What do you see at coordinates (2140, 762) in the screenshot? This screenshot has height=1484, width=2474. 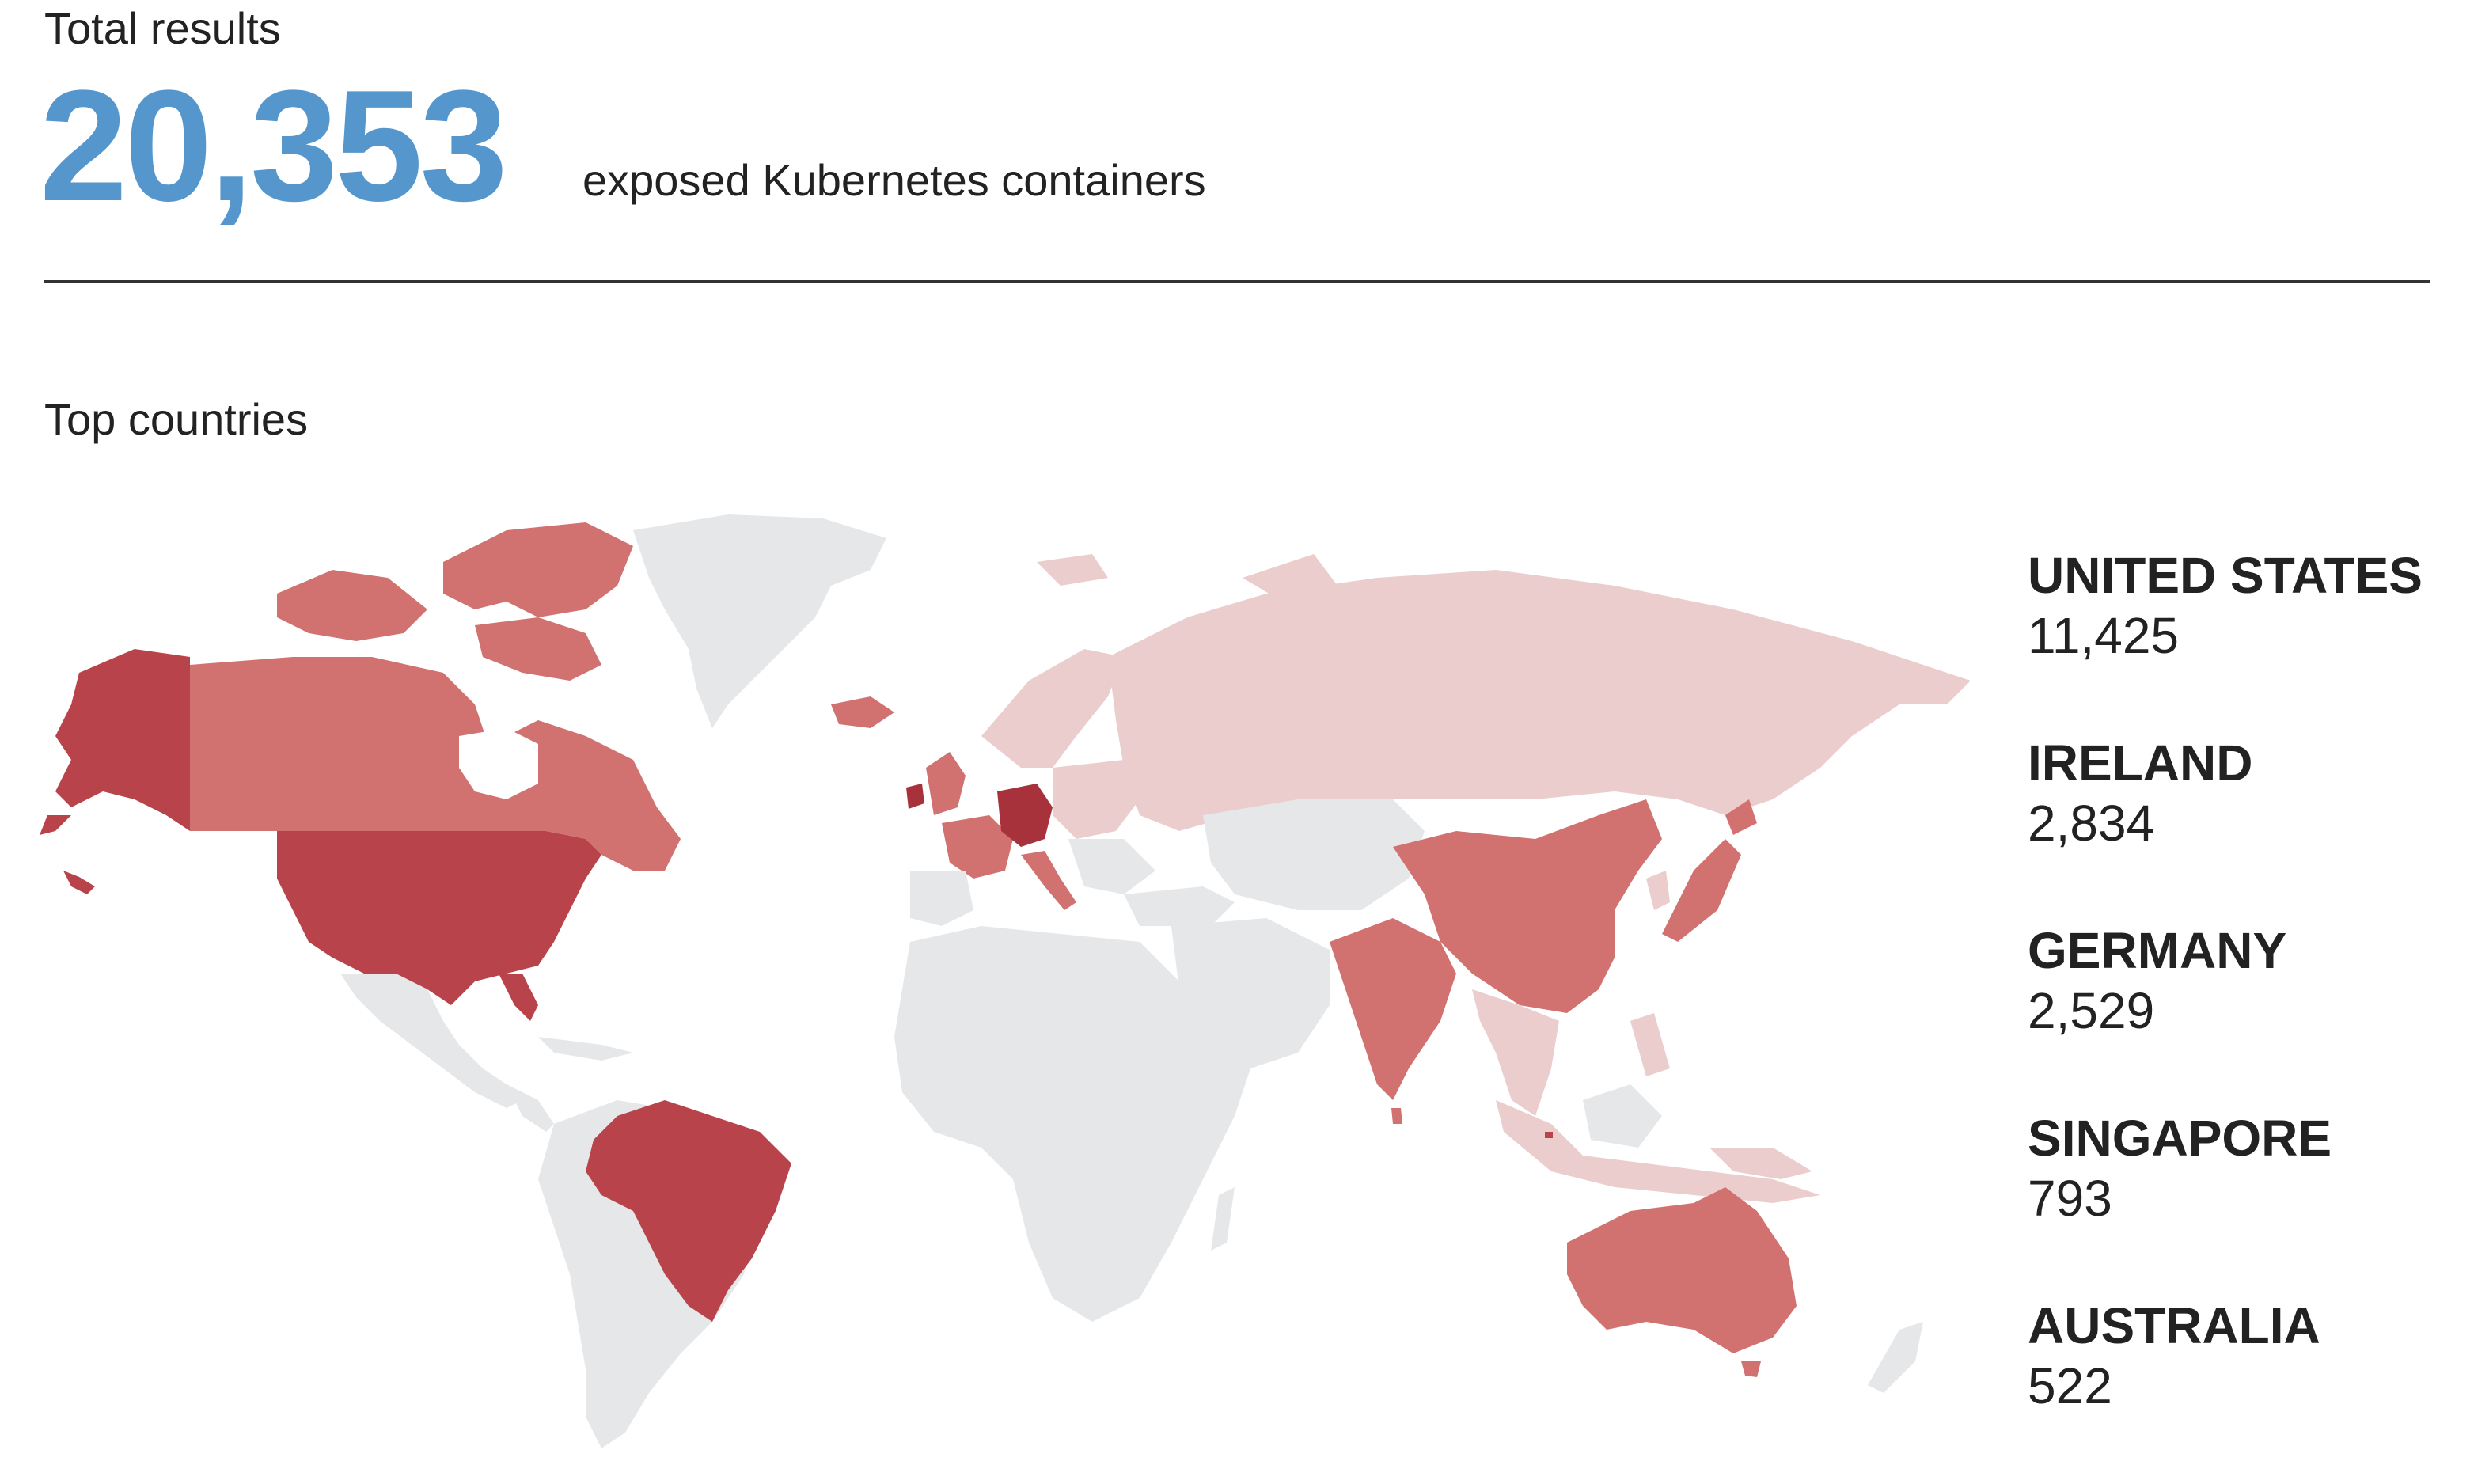 I see `country-name: IRELAND` at bounding box center [2140, 762].